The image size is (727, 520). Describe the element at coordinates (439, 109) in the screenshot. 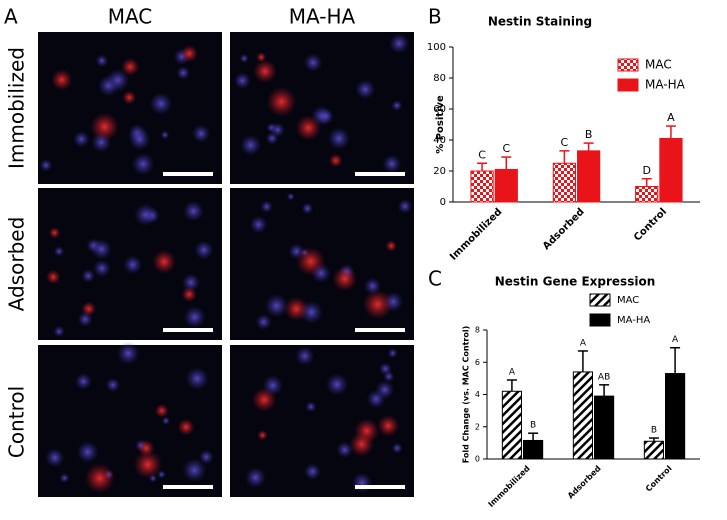

I see `y-tick-label: 60` at that location.